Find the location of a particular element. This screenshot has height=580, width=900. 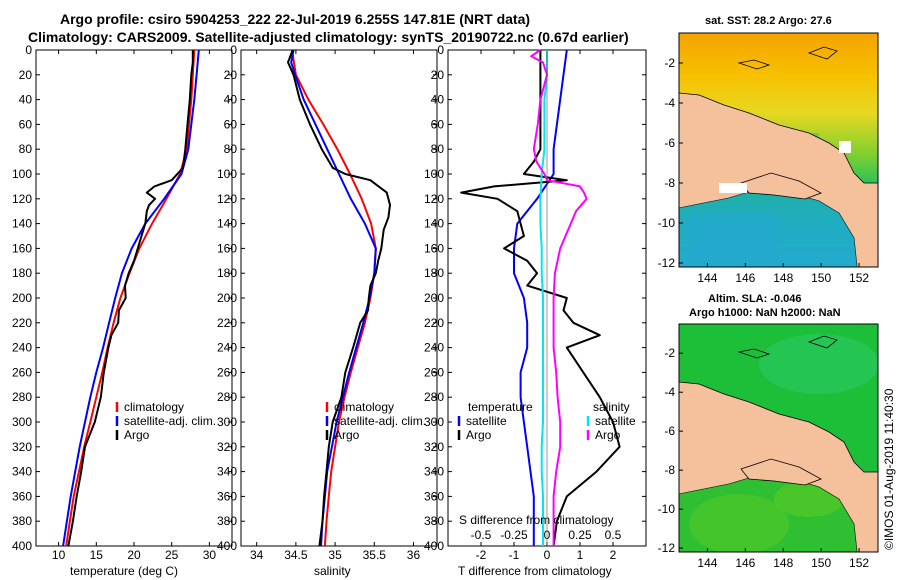

map-y-tick-label: -12 is located at coordinates (667, 548).